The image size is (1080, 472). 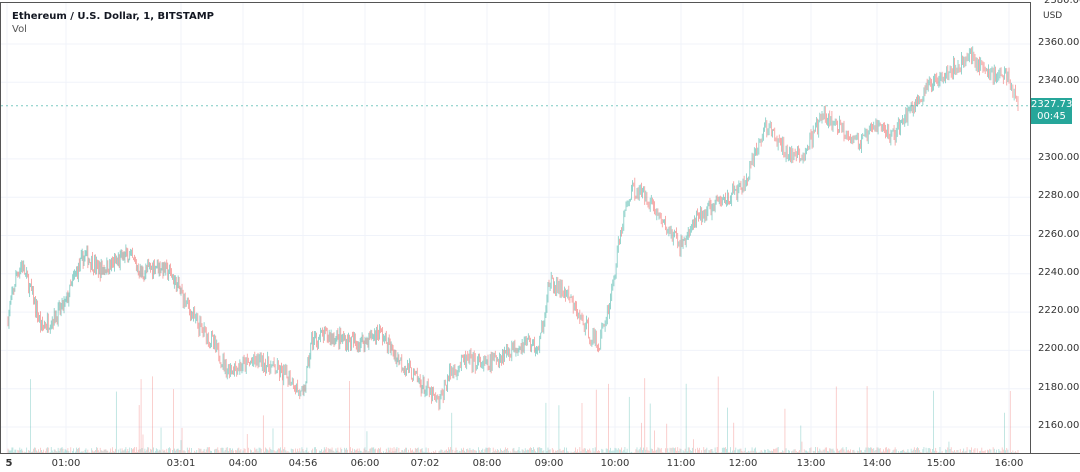 I want to click on volume-indicator-label: Vol, so click(x=19, y=29).